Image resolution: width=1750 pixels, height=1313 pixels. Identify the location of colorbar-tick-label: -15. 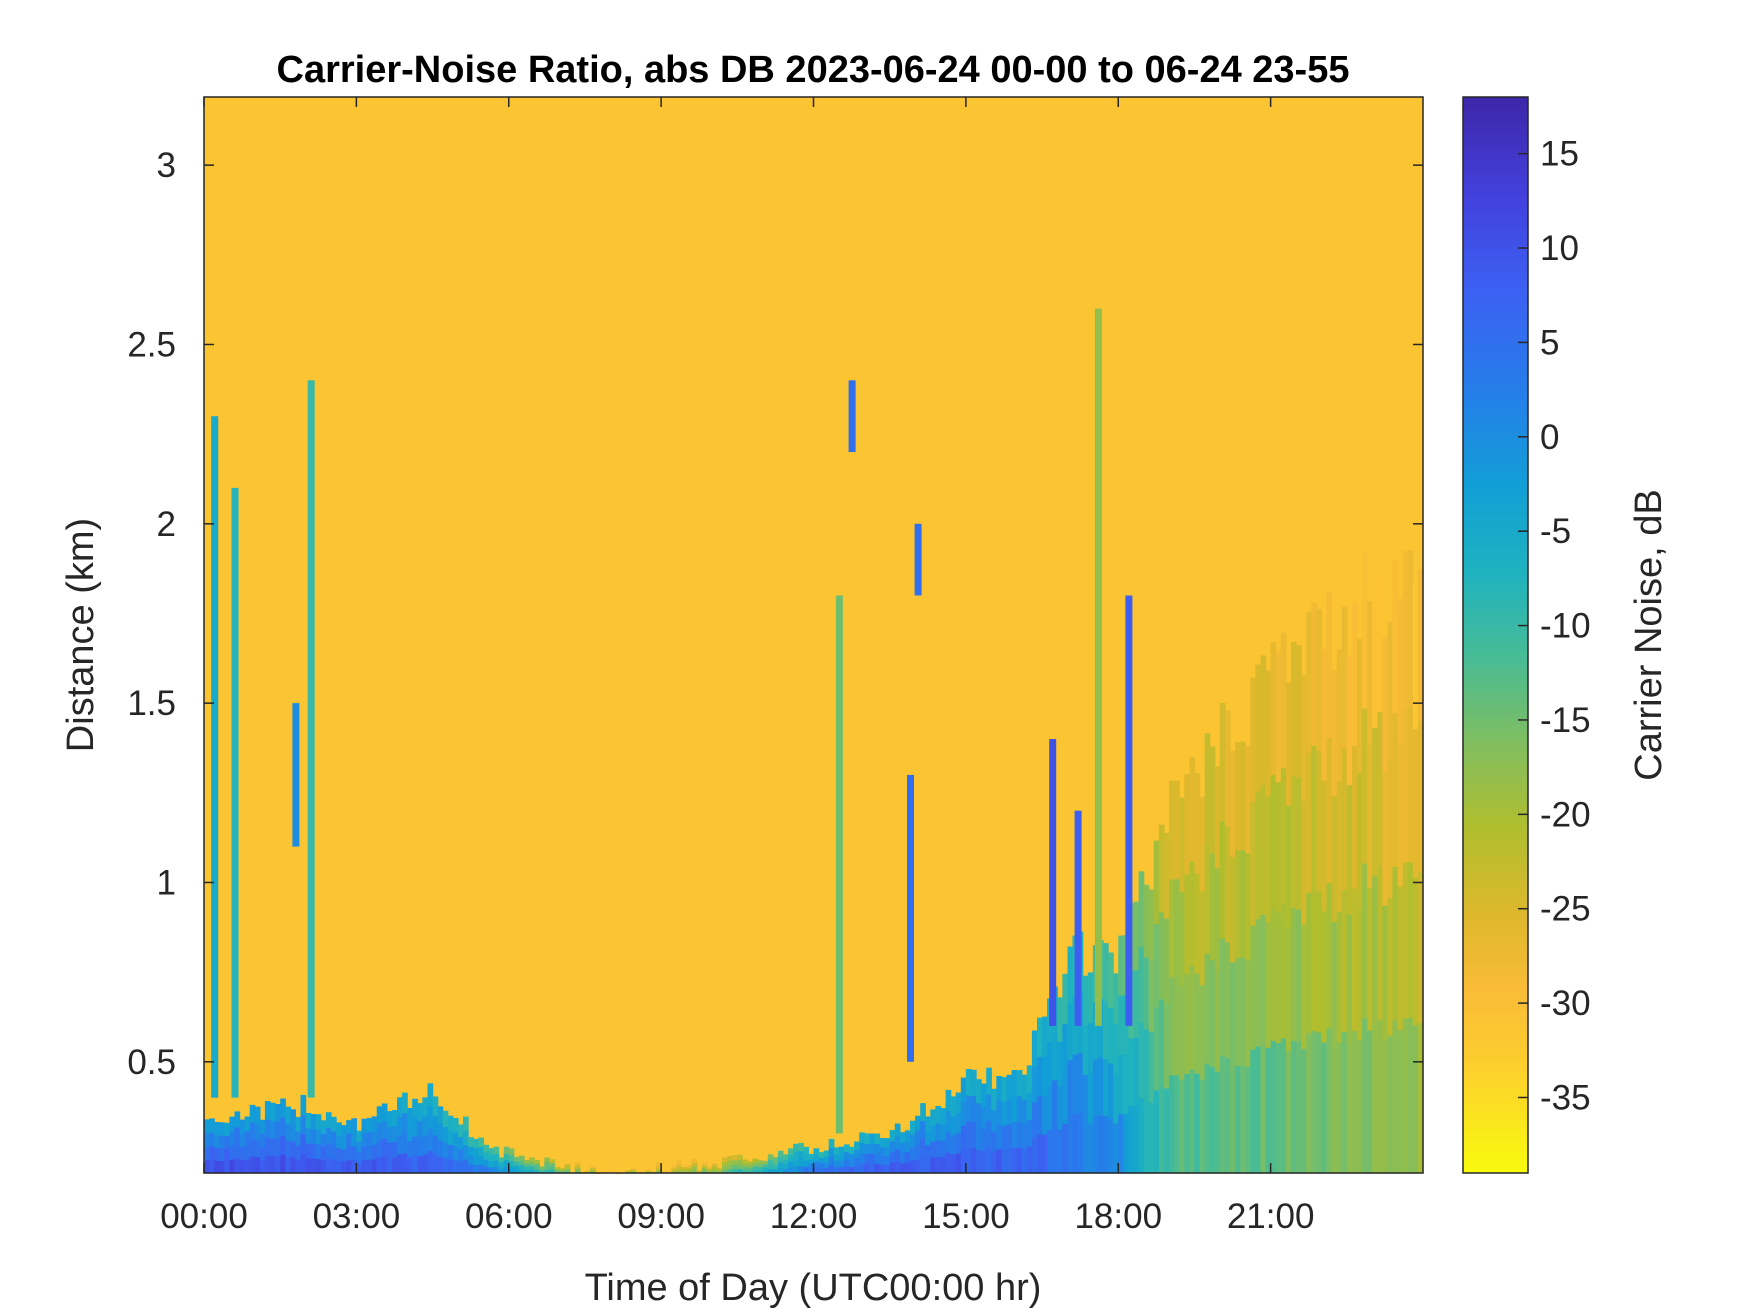
(1565, 720).